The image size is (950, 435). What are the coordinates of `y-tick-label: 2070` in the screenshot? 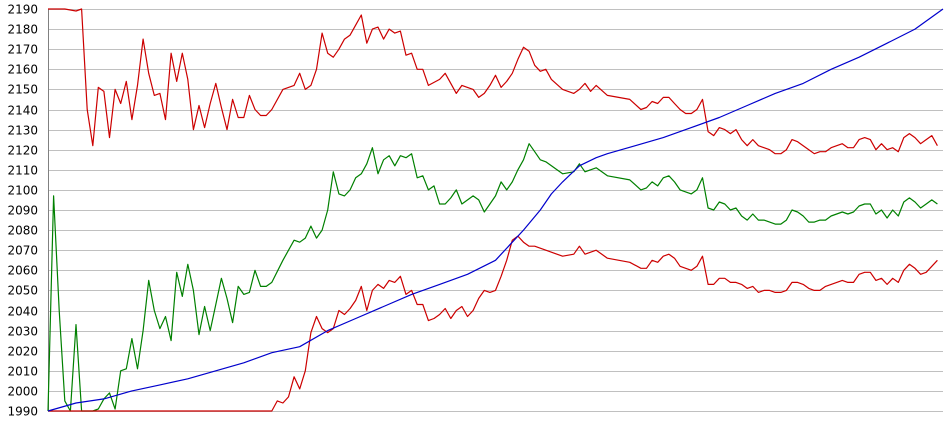 It's located at (22, 251).